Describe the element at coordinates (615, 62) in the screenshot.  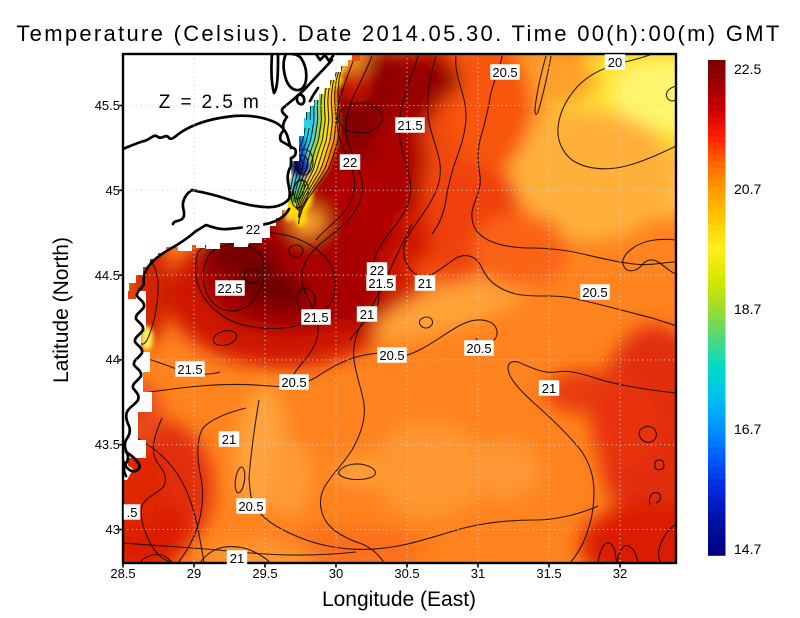
I see `svg-text: 20` at that location.